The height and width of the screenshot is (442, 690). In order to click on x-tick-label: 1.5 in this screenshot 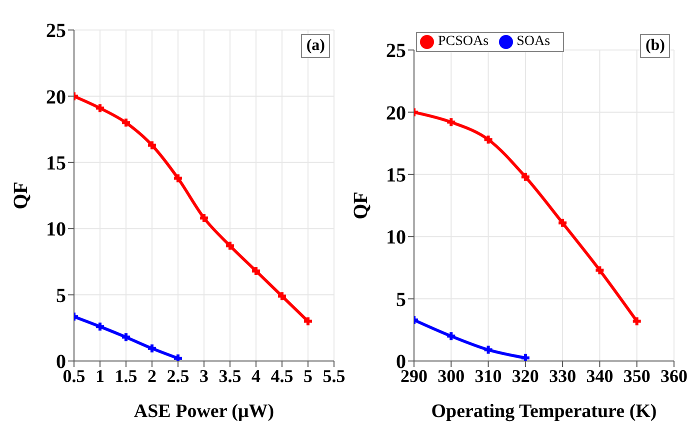, I will do `click(126, 376)`.